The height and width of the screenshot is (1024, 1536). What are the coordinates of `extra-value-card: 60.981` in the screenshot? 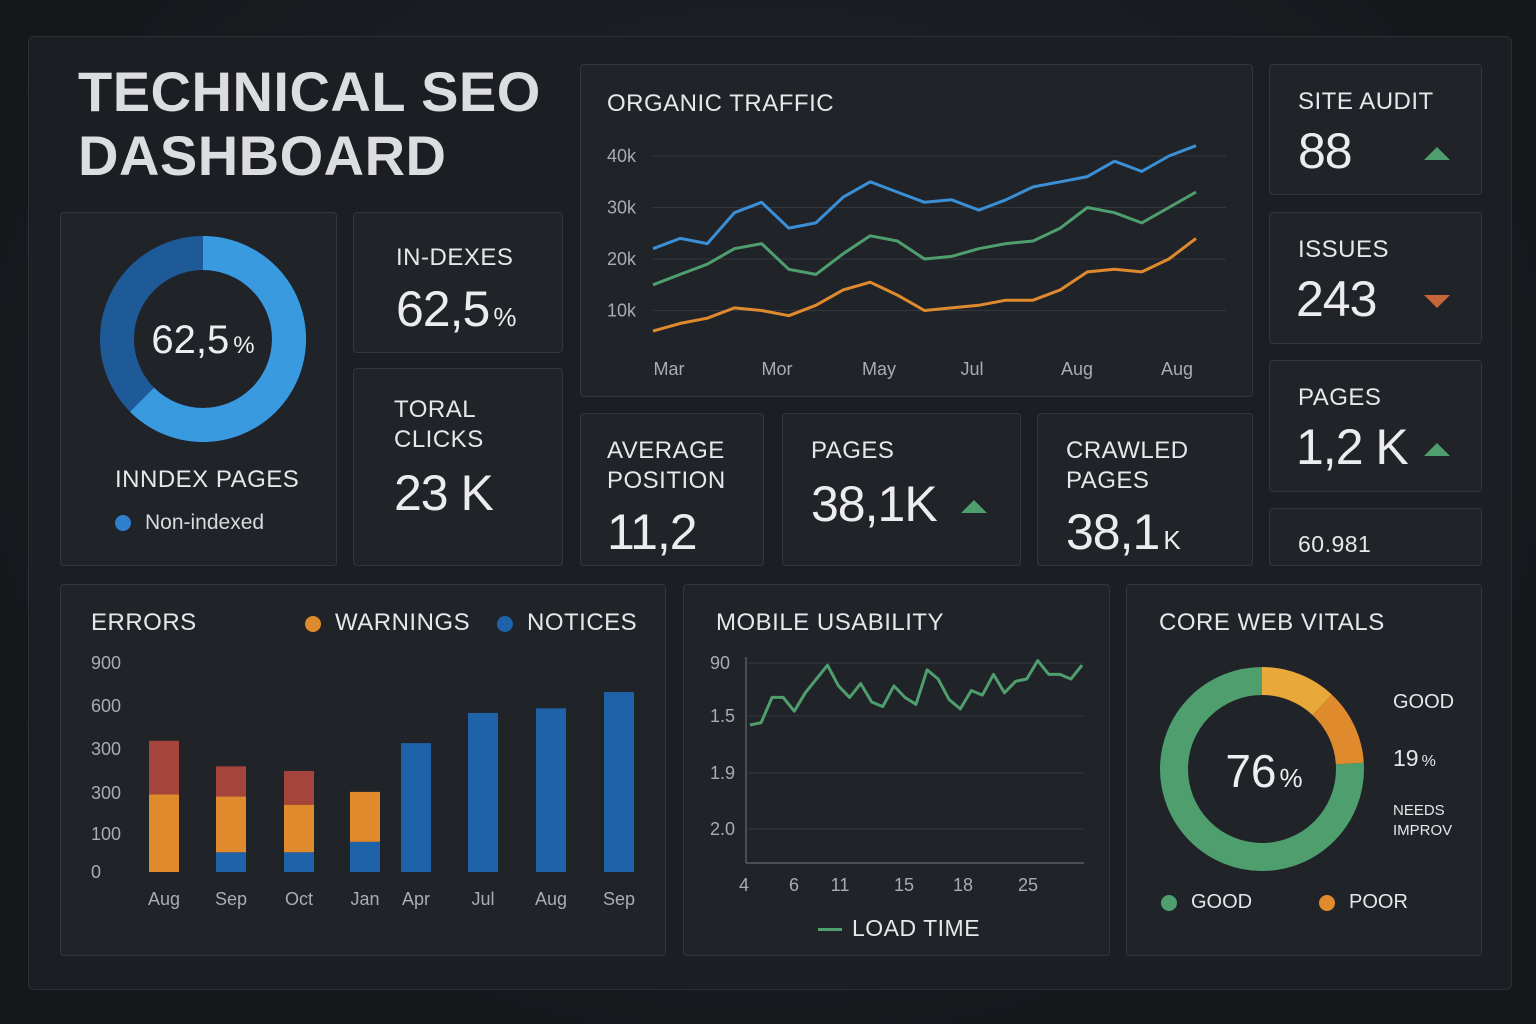 It's located at (1375, 537).